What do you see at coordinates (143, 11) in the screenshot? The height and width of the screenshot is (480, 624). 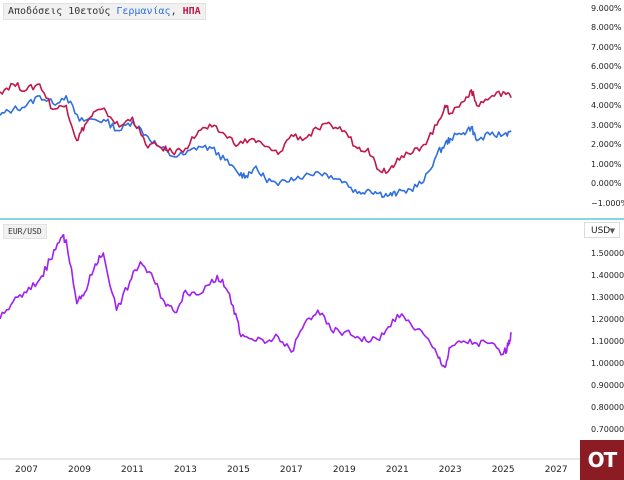 I see `title-germany: Γερμανίας` at bounding box center [143, 11].